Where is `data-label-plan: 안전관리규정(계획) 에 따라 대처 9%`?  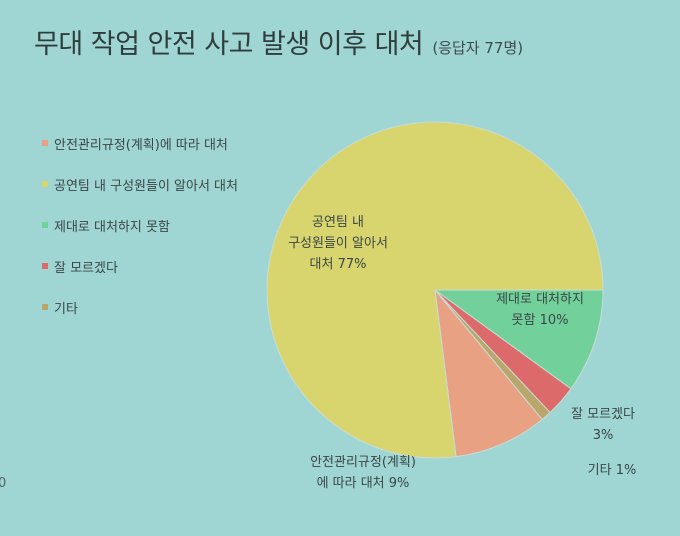
data-label-plan: 안전관리규정(계획) 에 따라 대처 9% is located at coordinates (363, 473).